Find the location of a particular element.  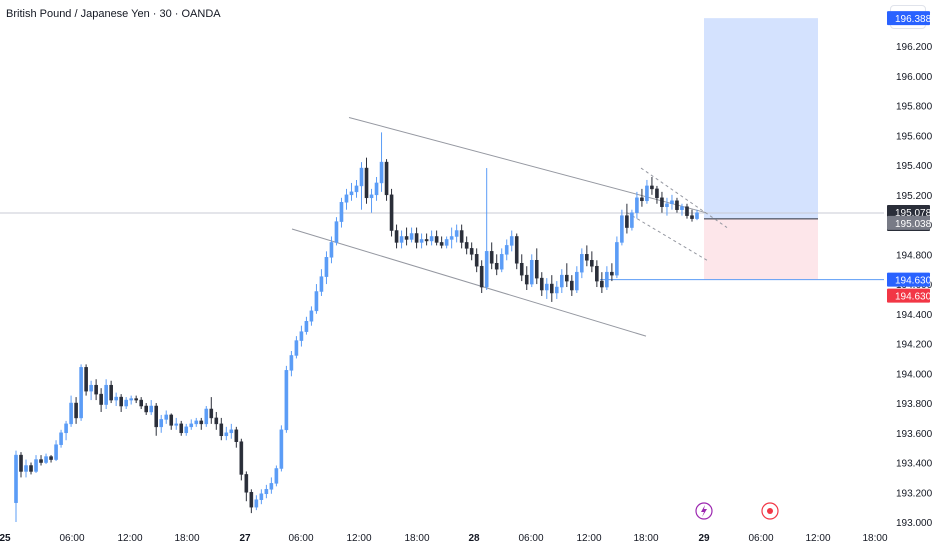

lightning-icon is located at coordinates (704, 511).